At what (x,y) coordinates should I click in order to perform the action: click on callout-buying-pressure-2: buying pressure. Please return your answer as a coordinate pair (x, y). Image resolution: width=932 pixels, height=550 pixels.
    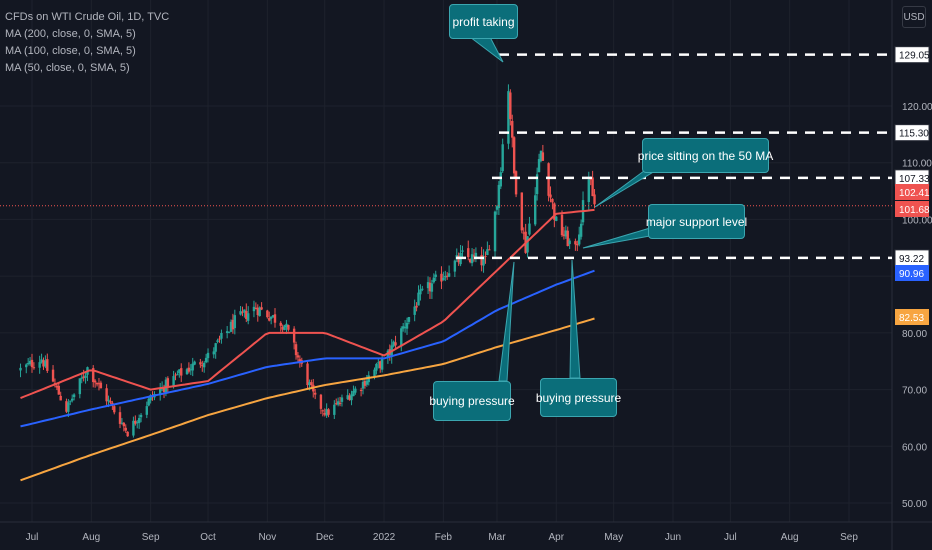
    Looking at the image, I should click on (578, 397).